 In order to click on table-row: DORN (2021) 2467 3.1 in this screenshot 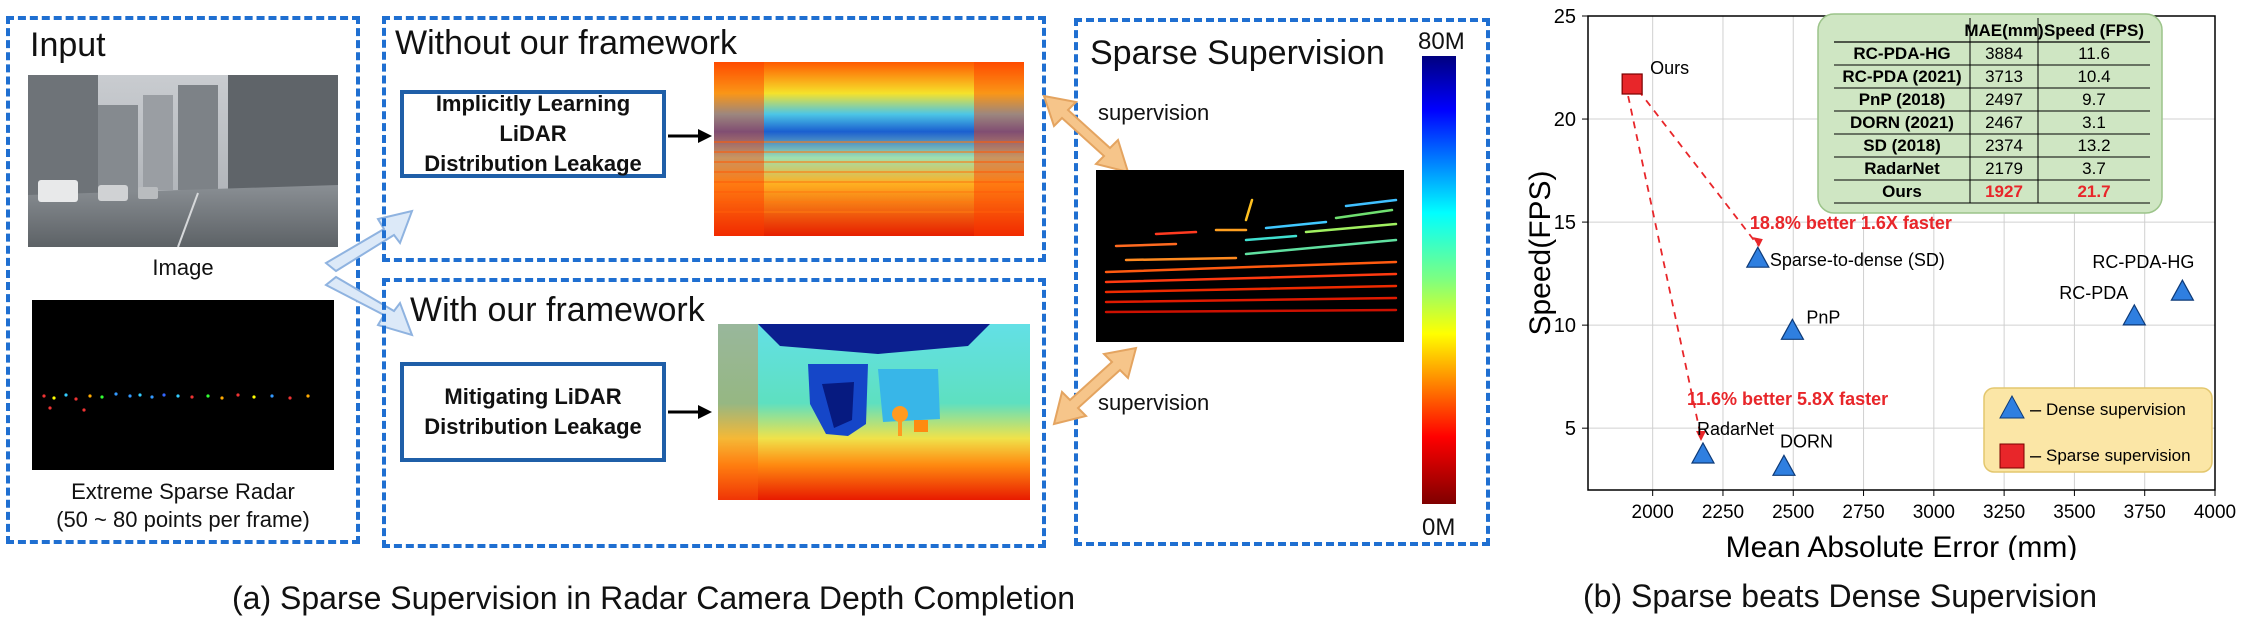, I will do `click(1978, 122)`.